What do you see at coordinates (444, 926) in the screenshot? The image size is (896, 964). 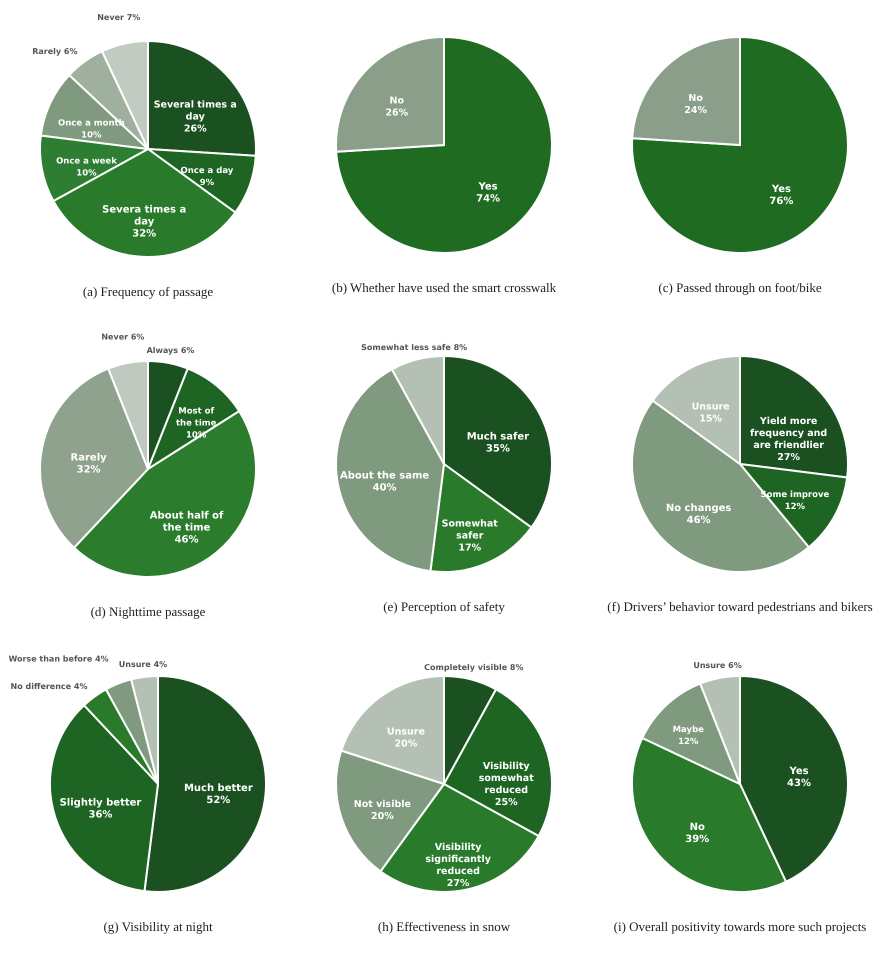 I see `text: (h) Effectiveness in snow` at bounding box center [444, 926].